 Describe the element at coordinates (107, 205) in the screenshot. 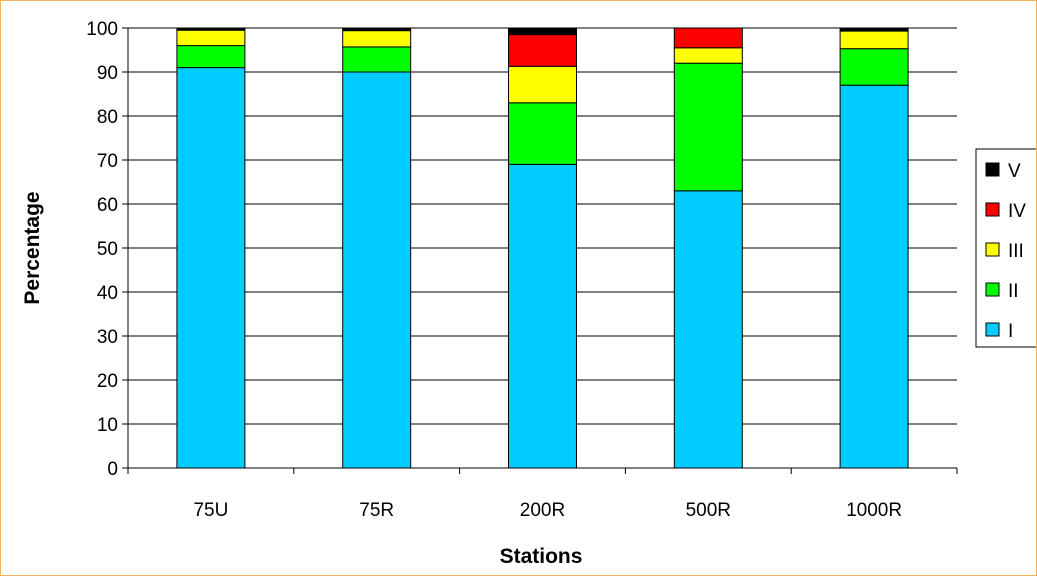

I see `y-tick-label: 60` at that location.